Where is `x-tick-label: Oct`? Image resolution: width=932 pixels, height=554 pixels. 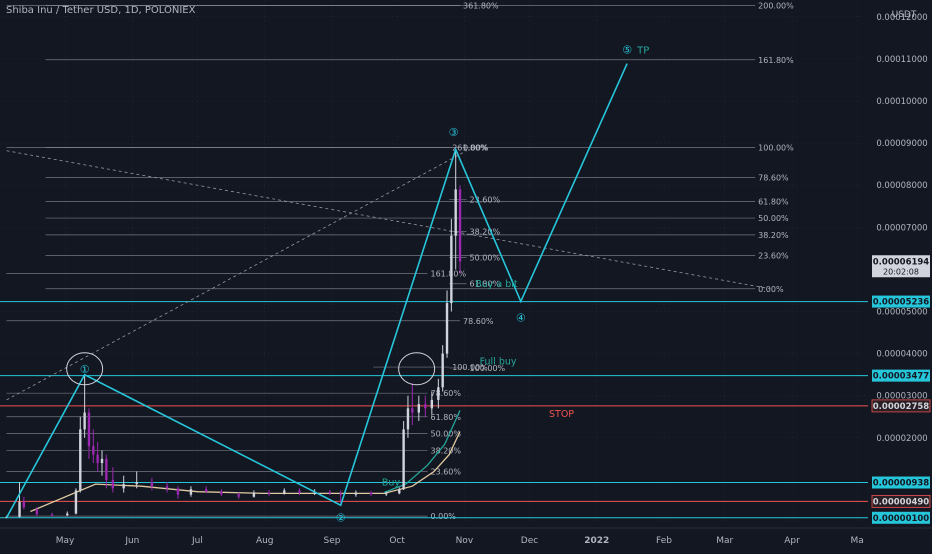
x-tick-label: Oct is located at coordinates (397, 541).